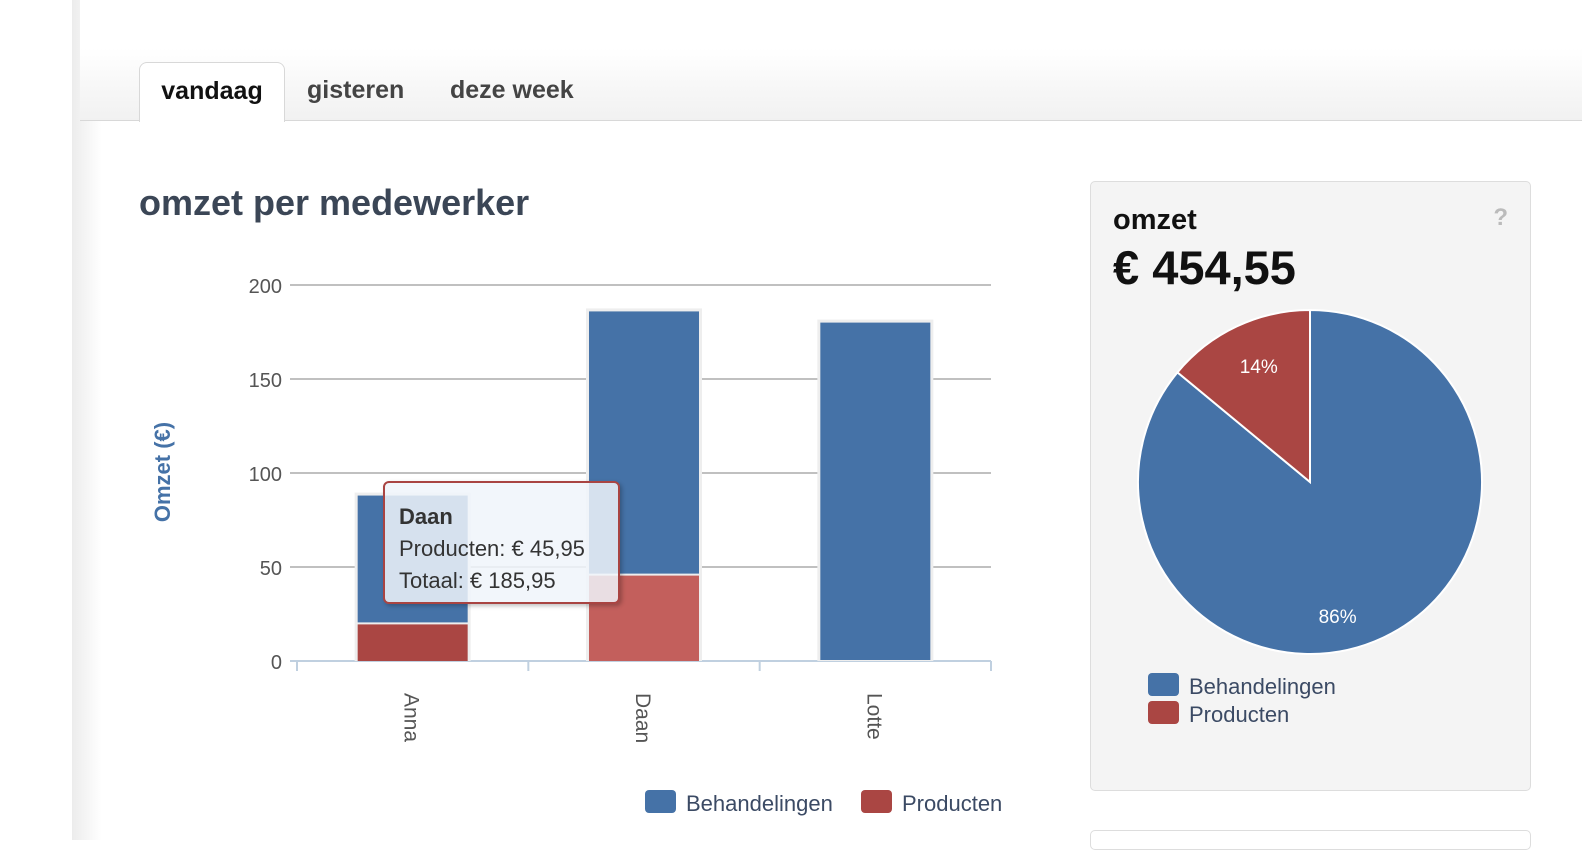 Image resolution: width=1582 pixels, height=850 pixels. Describe the element at coordinates (831, 60) in the screenshot. I see `tab-bar` at that location.